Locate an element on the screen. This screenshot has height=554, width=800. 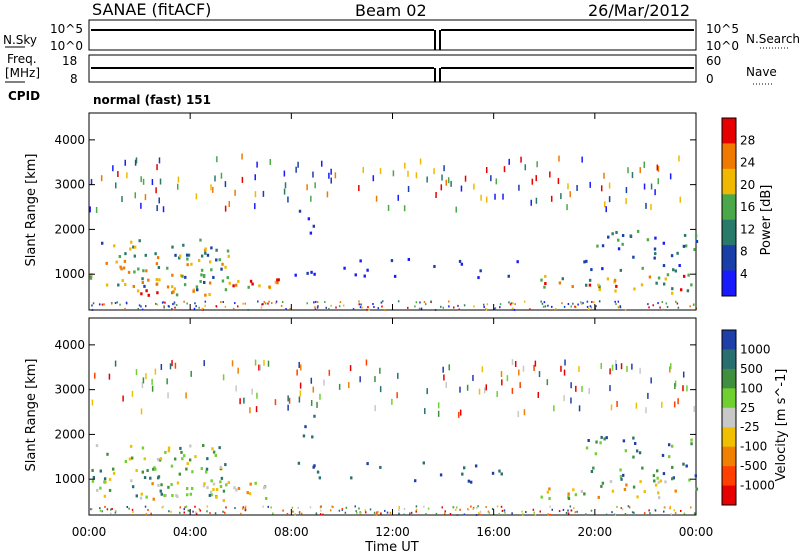
power-colorbar-label: Power [dB] is located at coordinates (766, 220).